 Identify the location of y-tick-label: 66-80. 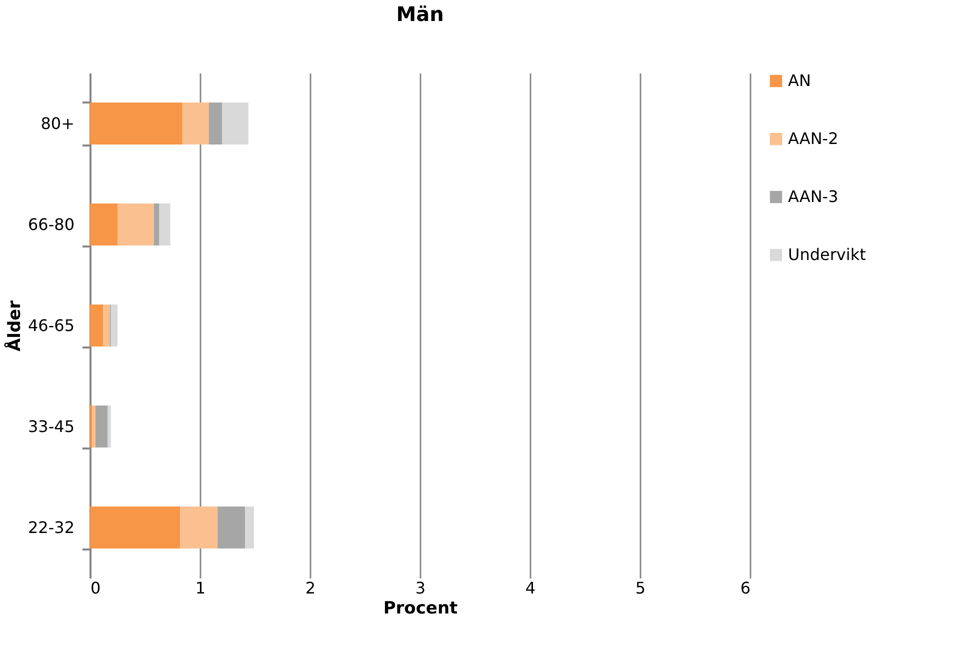
(51, 224).